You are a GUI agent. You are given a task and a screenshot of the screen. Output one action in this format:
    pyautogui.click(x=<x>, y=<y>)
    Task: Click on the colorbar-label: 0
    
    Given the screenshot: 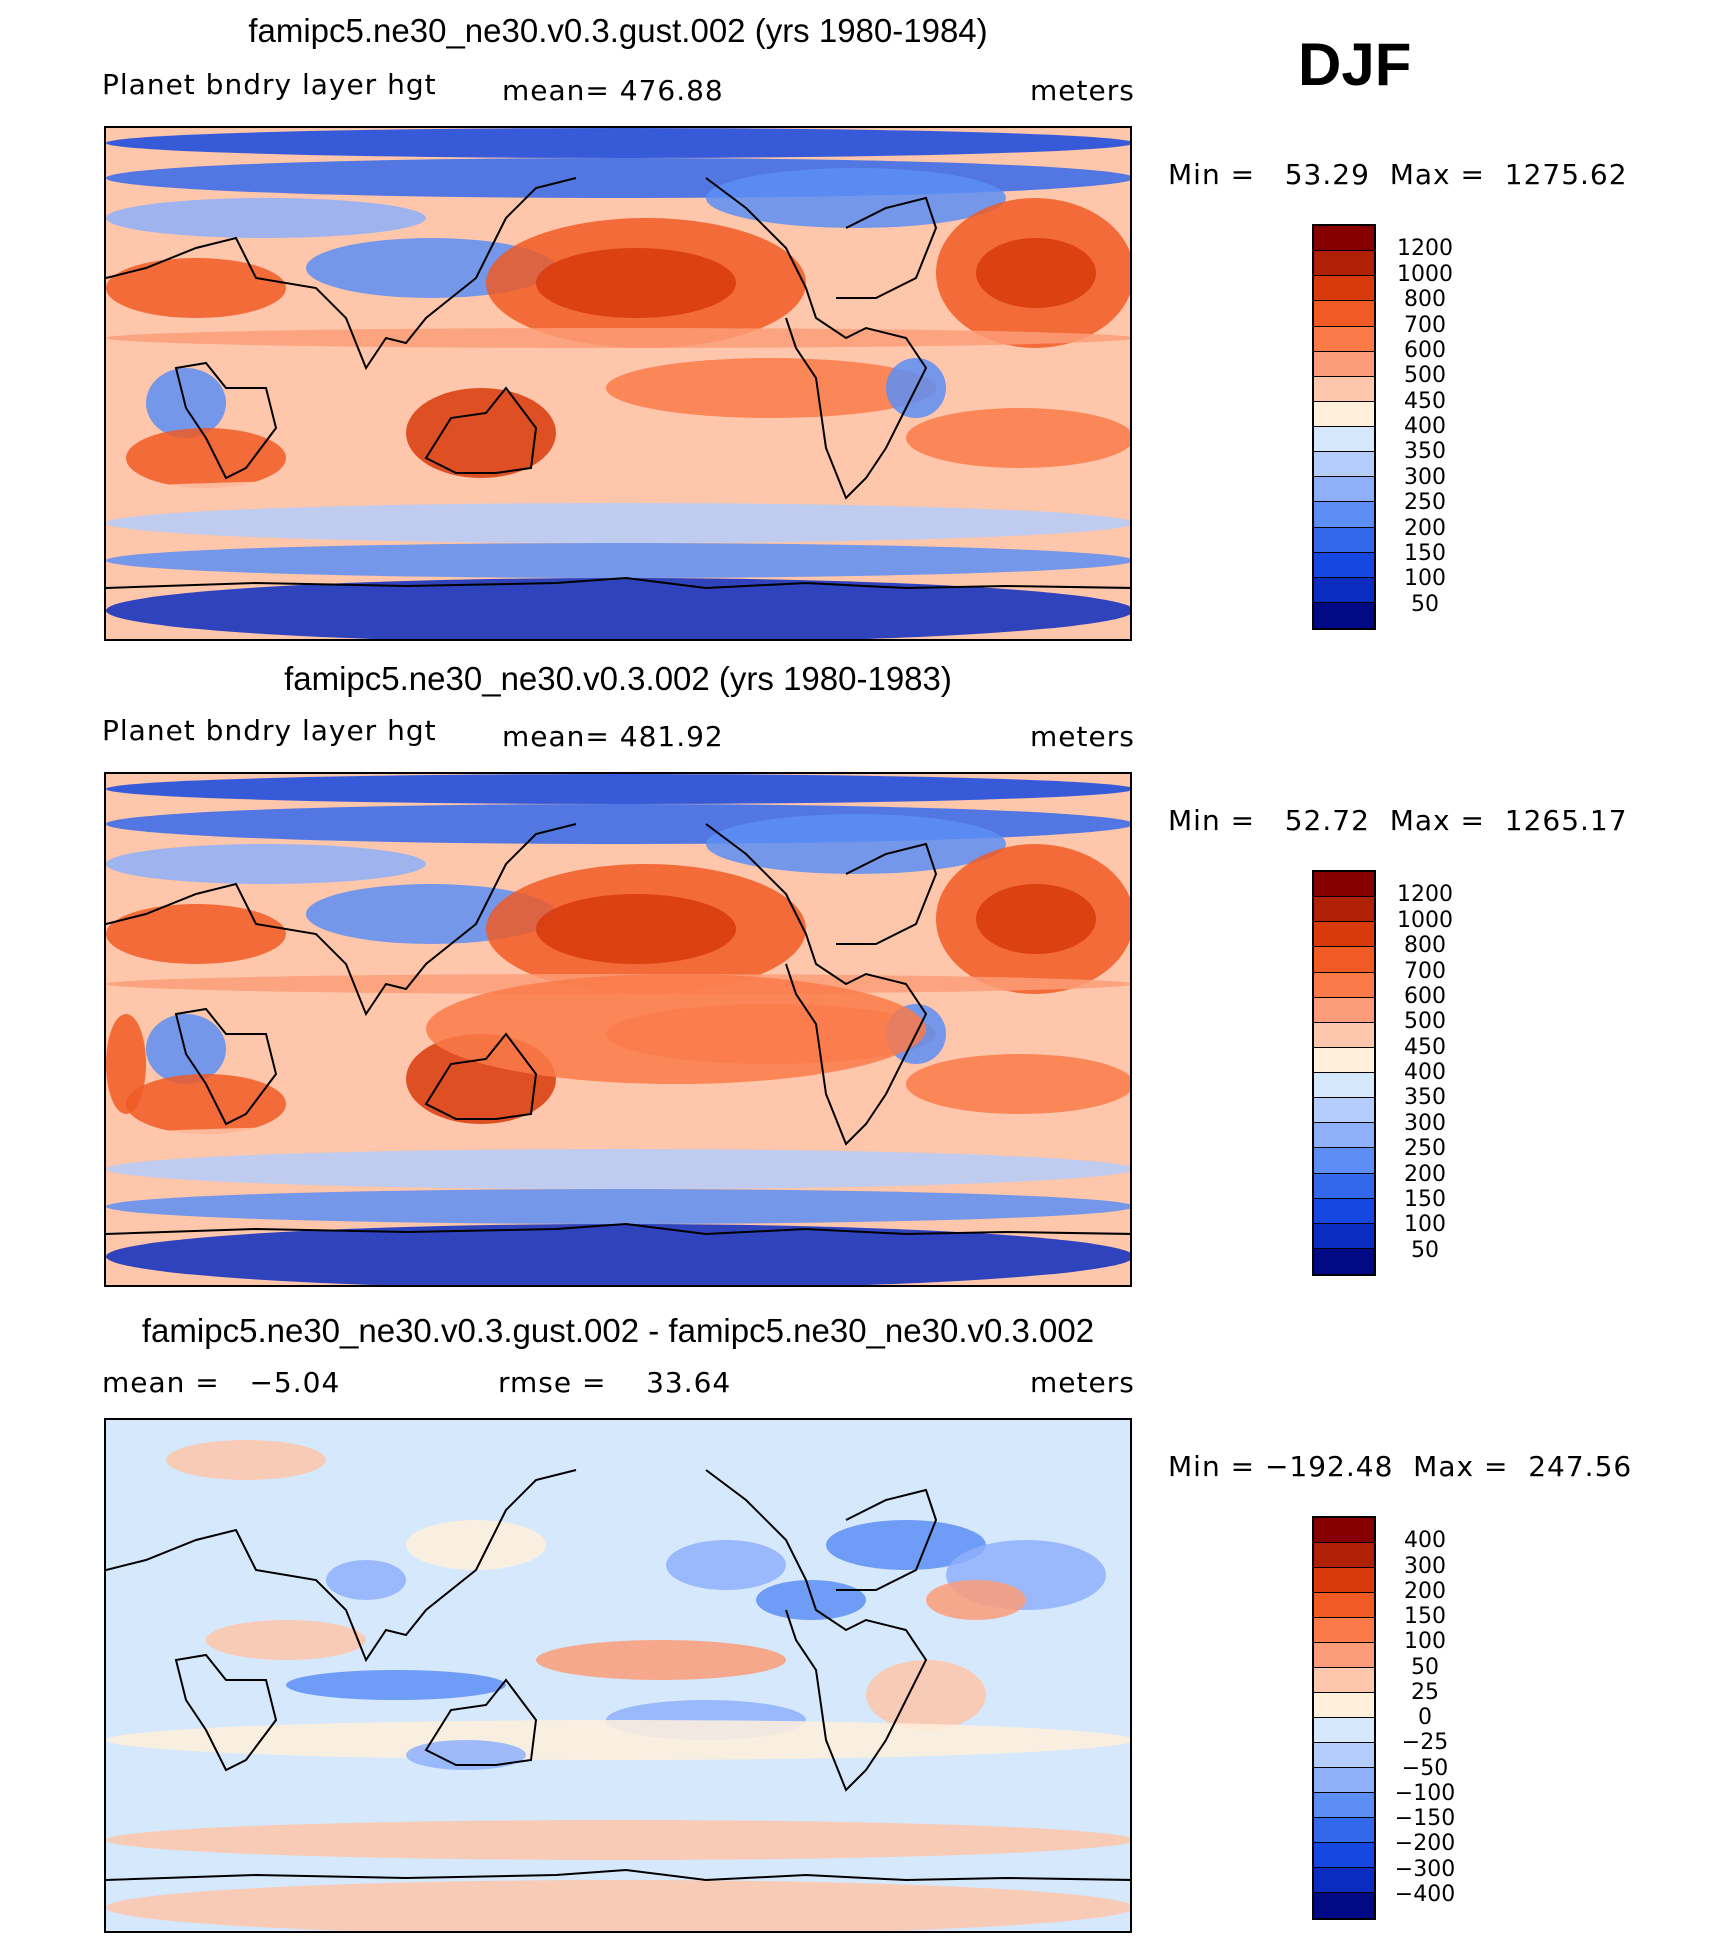 What is the action you would take?
    pyautogui.click(x=1425, y=1717)
    